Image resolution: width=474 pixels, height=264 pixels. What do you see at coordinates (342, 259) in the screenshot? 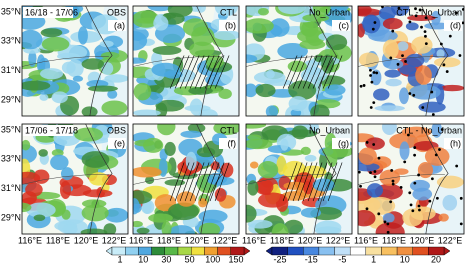
I see `colorbar-tick: -5` at bounding box center [342, 259].